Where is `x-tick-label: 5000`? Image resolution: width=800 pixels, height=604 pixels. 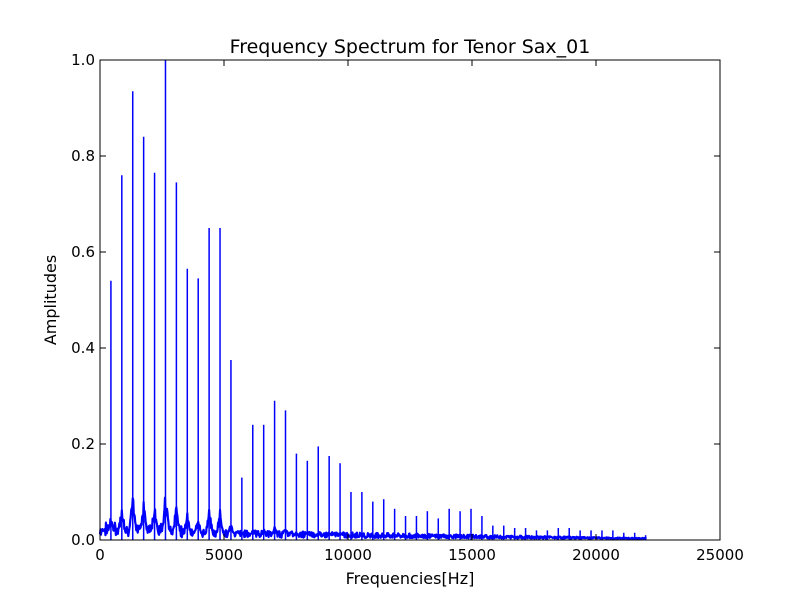 x-tick-label: 5000 is located at coordinates (224, 555).